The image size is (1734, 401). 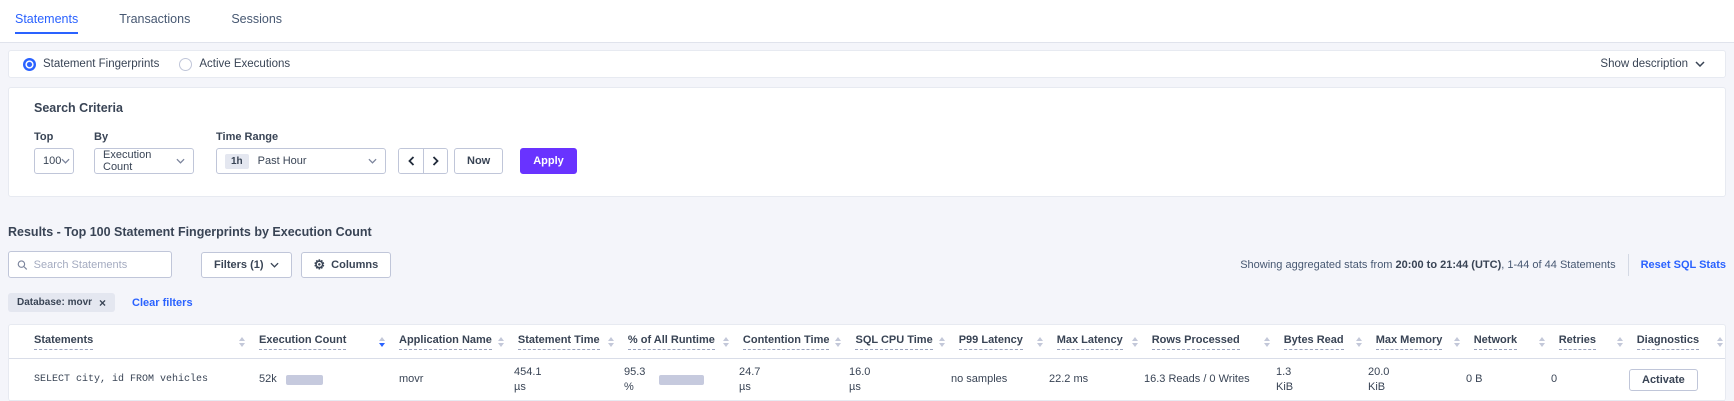 What do you see at coordinates (257, 19) in the screenshot?
I see `tab-sessions: Sessions` at bounding box center [257, 19].